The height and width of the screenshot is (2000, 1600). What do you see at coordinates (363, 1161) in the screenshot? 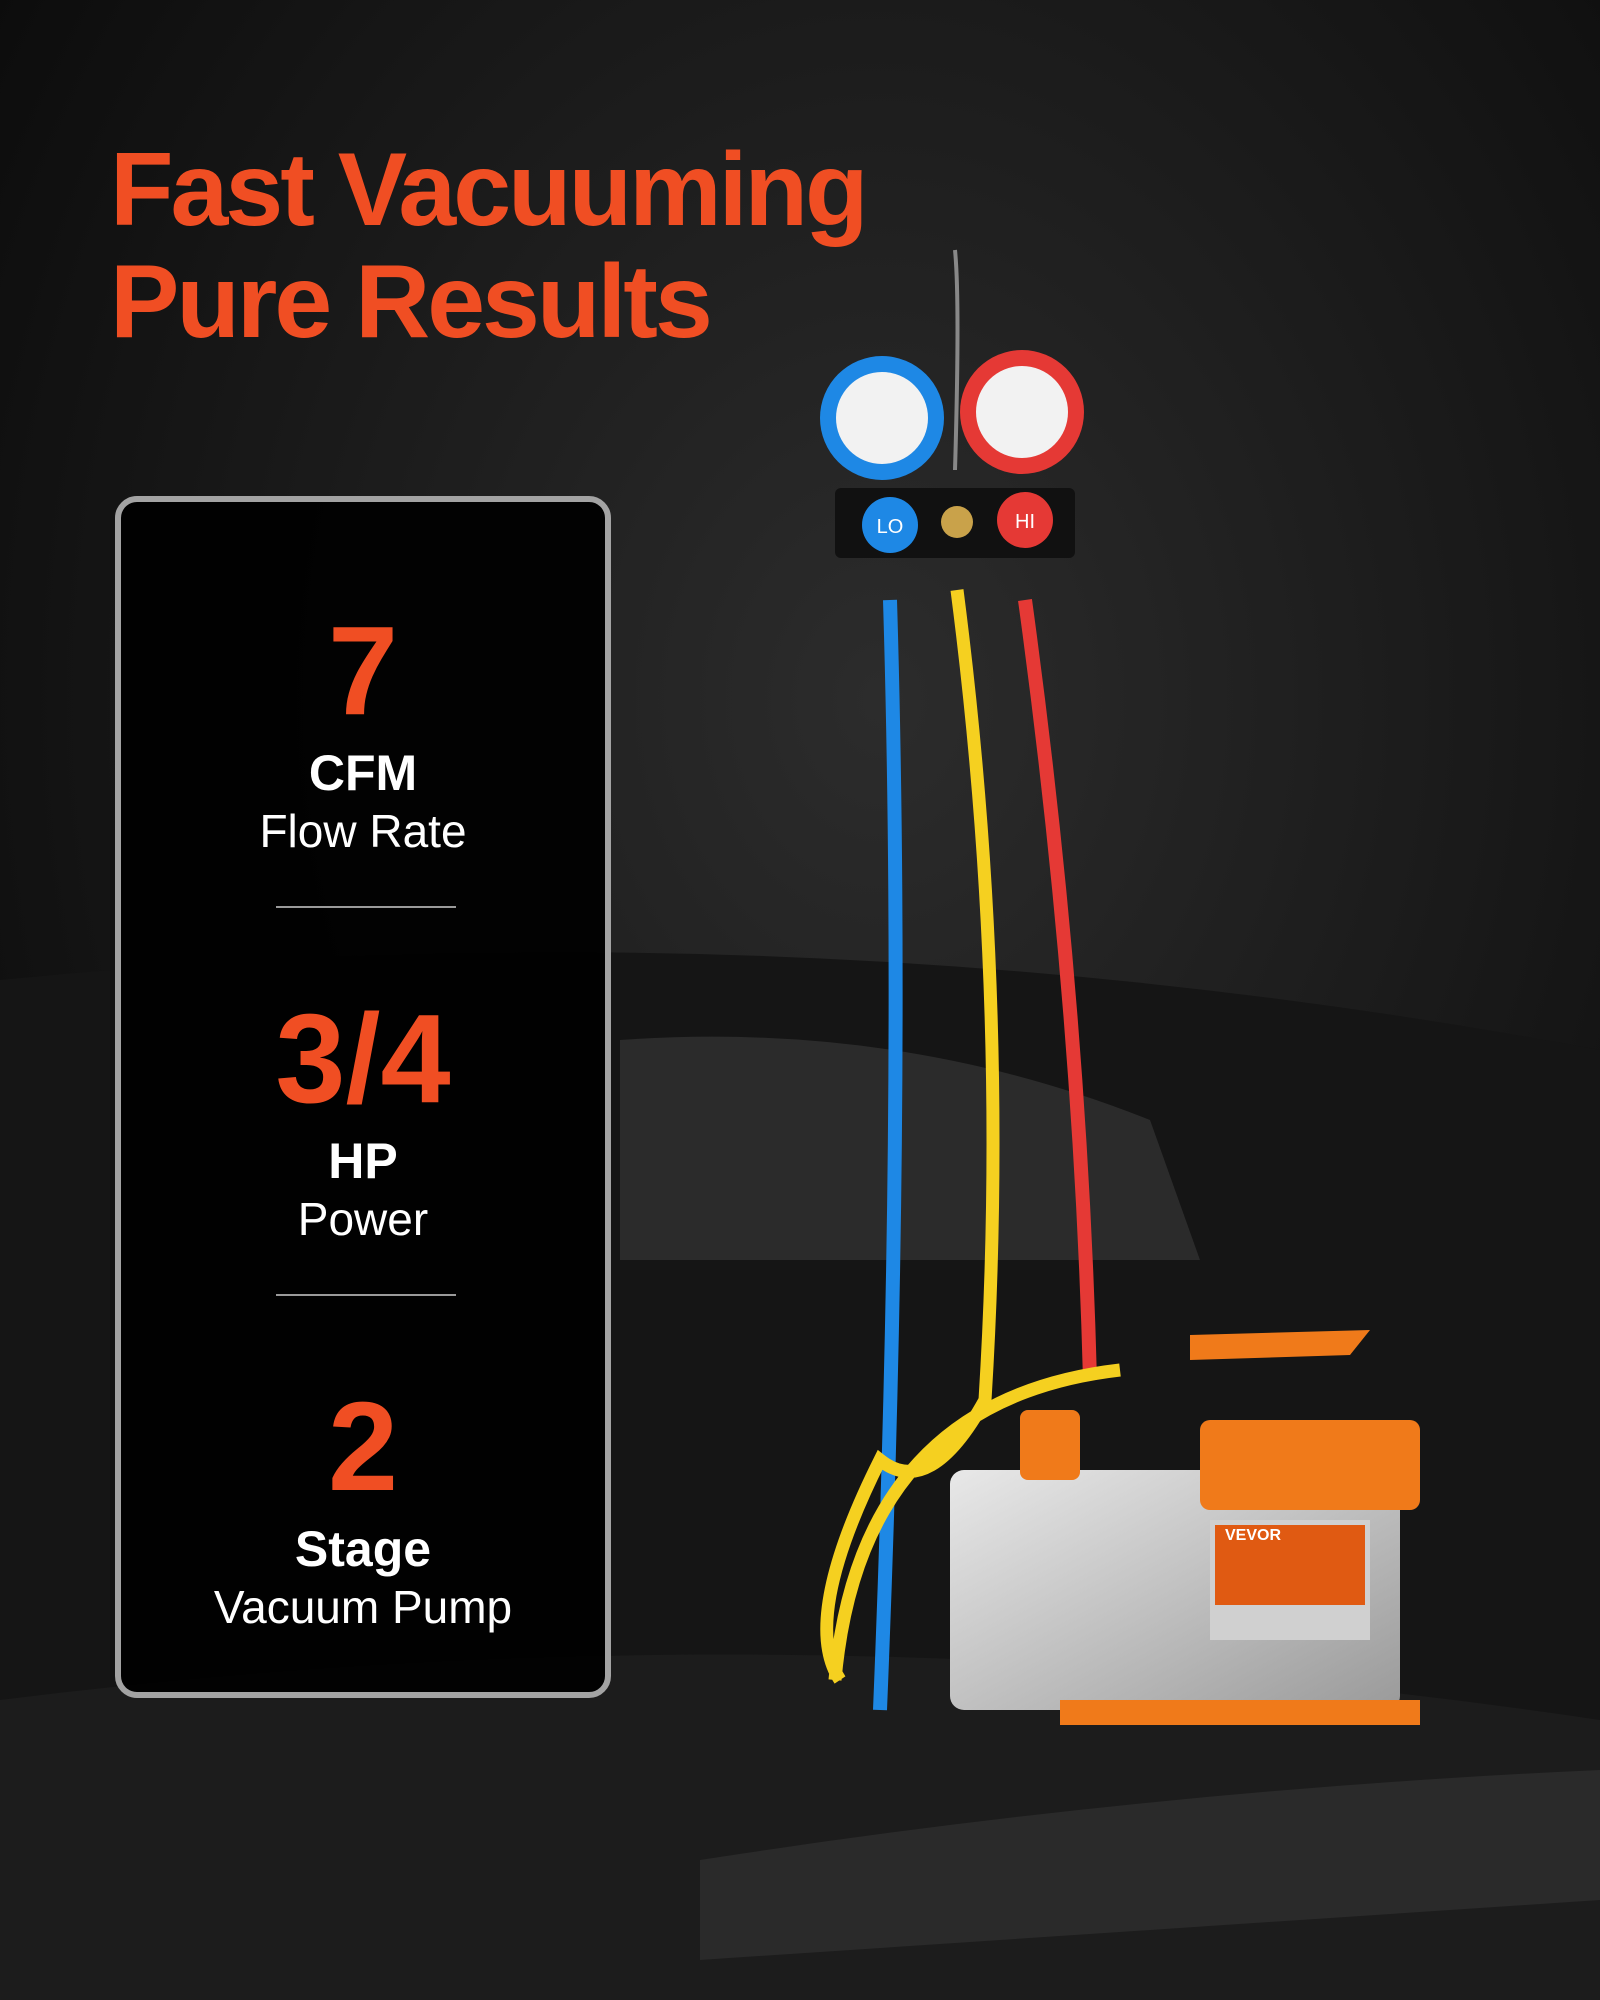
I see `spec-unit: HP` at bounding box center [363, 1161].